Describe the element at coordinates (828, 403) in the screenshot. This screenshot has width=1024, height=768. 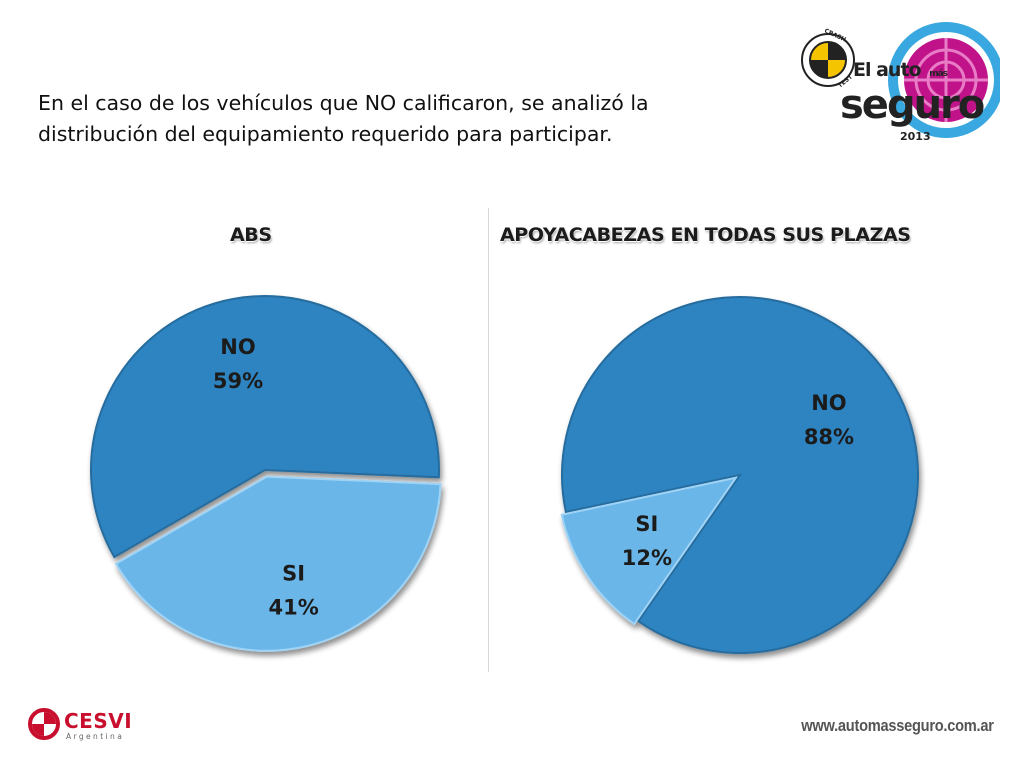
I see `pie-apoyacabezas-no-label: NO` at that location.